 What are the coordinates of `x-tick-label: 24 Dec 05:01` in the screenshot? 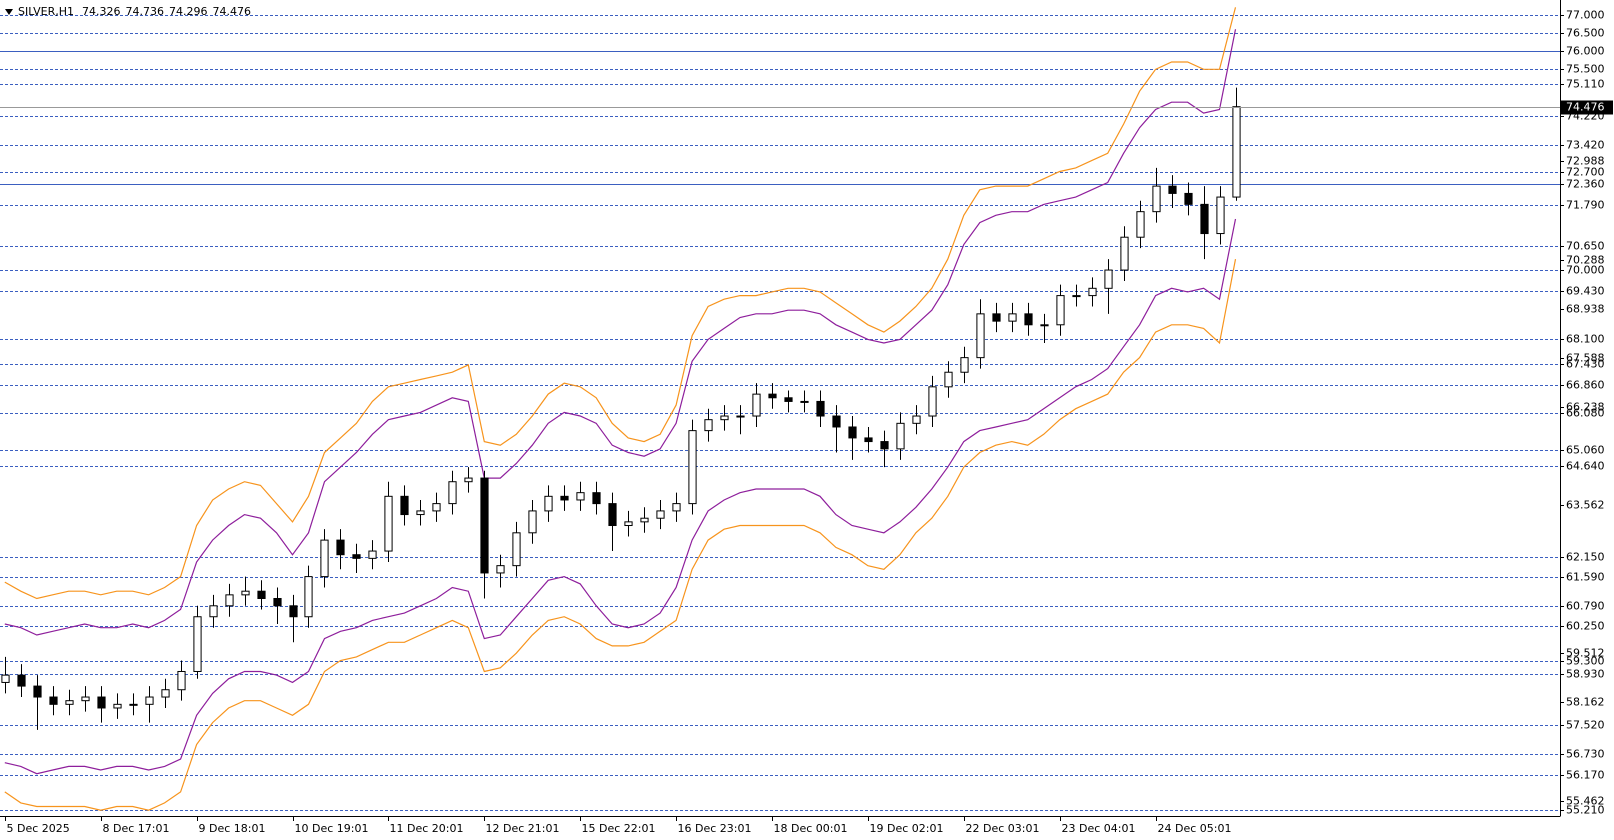 It's located at (1195, 828).